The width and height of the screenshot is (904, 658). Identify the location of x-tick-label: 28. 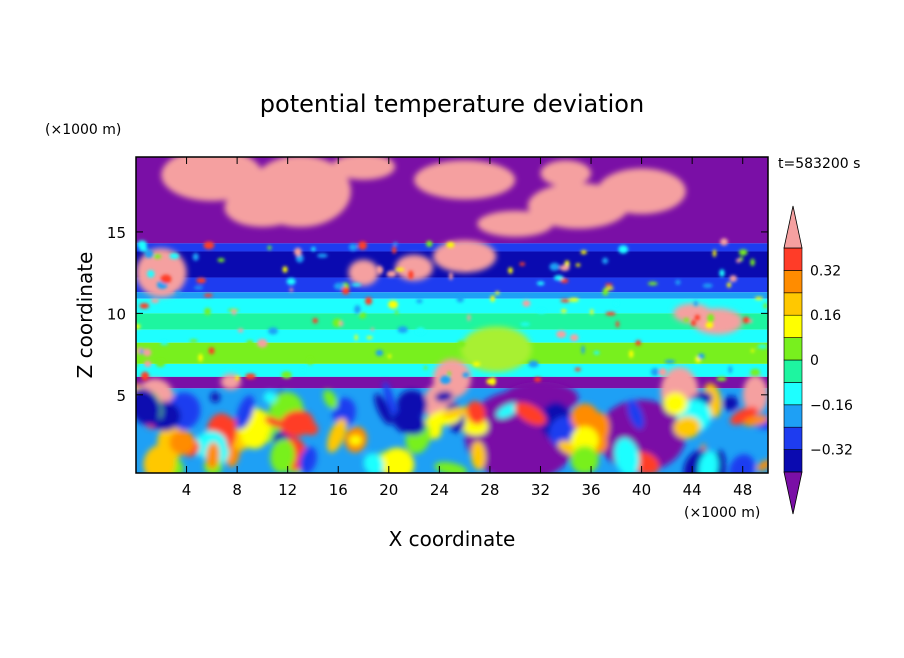
(489, 490).